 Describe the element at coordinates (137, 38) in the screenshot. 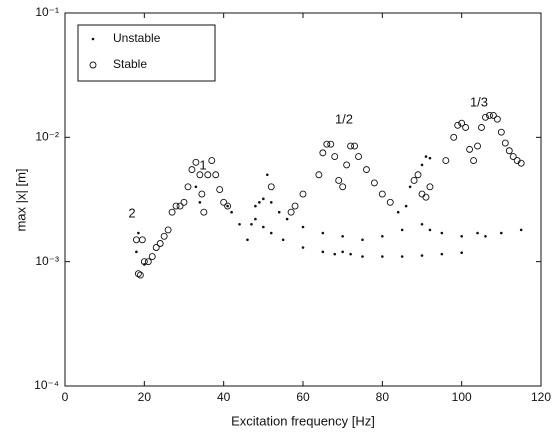

I see `legend-label: Unstable` at that location.